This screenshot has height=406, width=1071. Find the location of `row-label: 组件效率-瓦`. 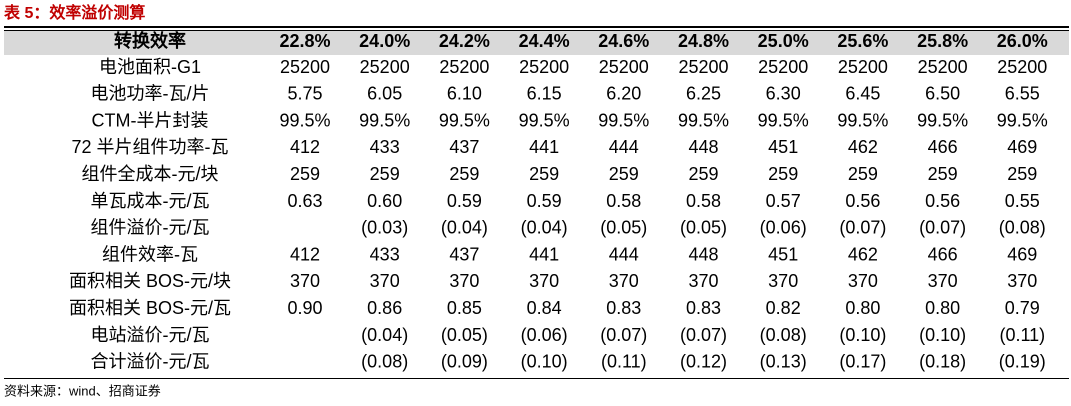

row-label: 组件效率-瓦 is located at coordinates (150, 254).